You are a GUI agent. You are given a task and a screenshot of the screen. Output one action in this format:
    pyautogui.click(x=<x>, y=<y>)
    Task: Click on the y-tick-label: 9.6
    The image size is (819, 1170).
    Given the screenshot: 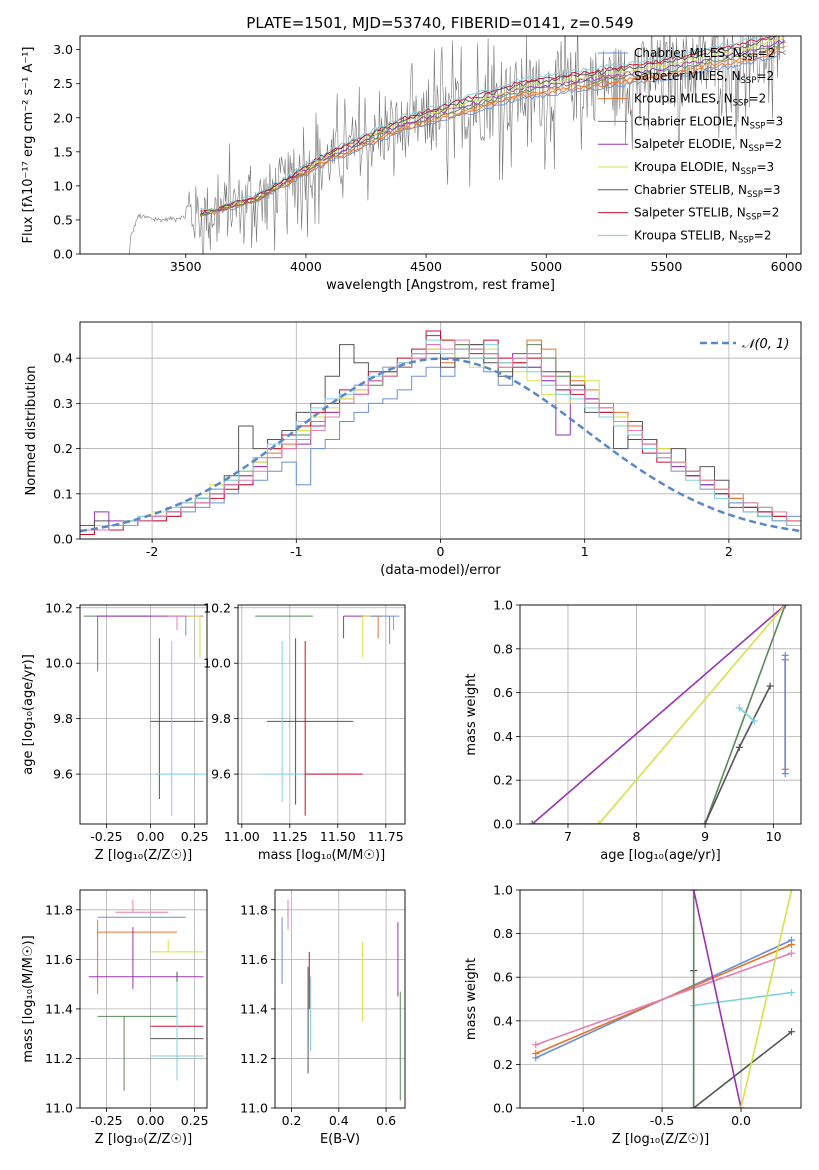 What is the action you would take?
    pyautogui.click(x=221, y=774)
    